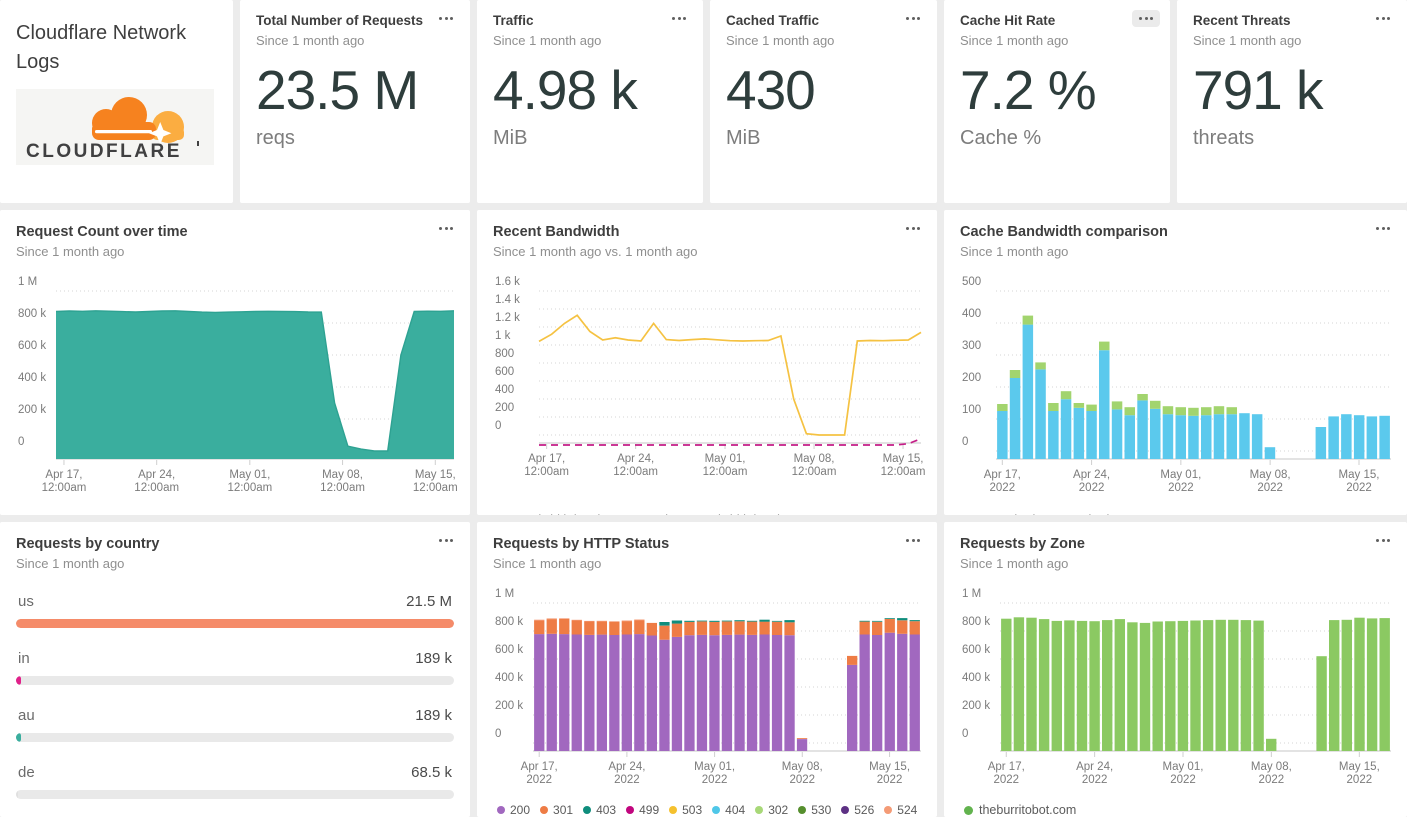 The height and width of the screenshot is (817, 1407). I want to click on country-row-header: in 189 k, so click(235, 658).